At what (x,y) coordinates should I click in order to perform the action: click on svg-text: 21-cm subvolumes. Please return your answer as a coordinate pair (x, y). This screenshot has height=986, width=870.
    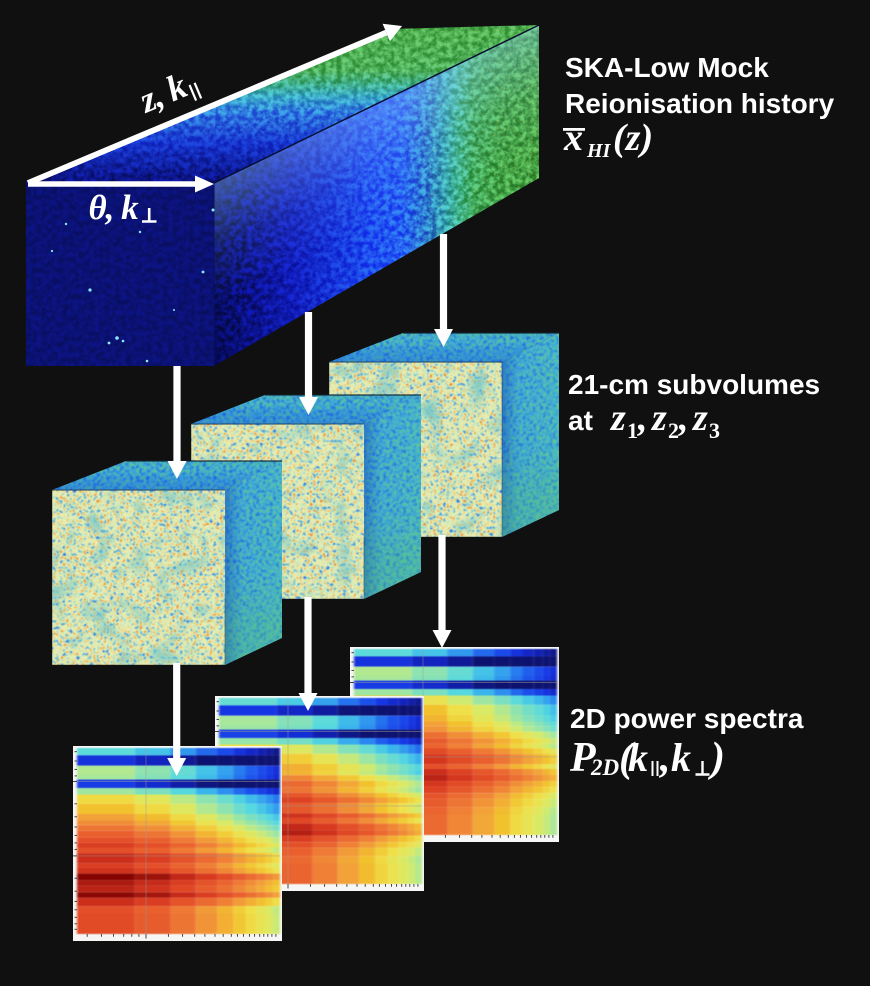
    Looking at the image, I should click on (694, 384).